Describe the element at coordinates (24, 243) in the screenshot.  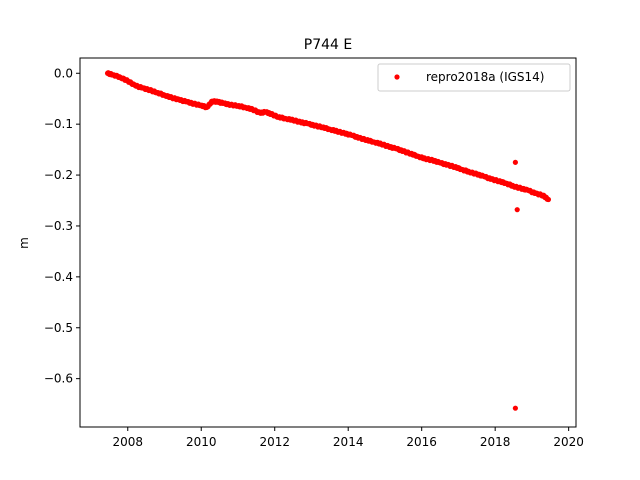
I see `y-axis-label: m` at that location.